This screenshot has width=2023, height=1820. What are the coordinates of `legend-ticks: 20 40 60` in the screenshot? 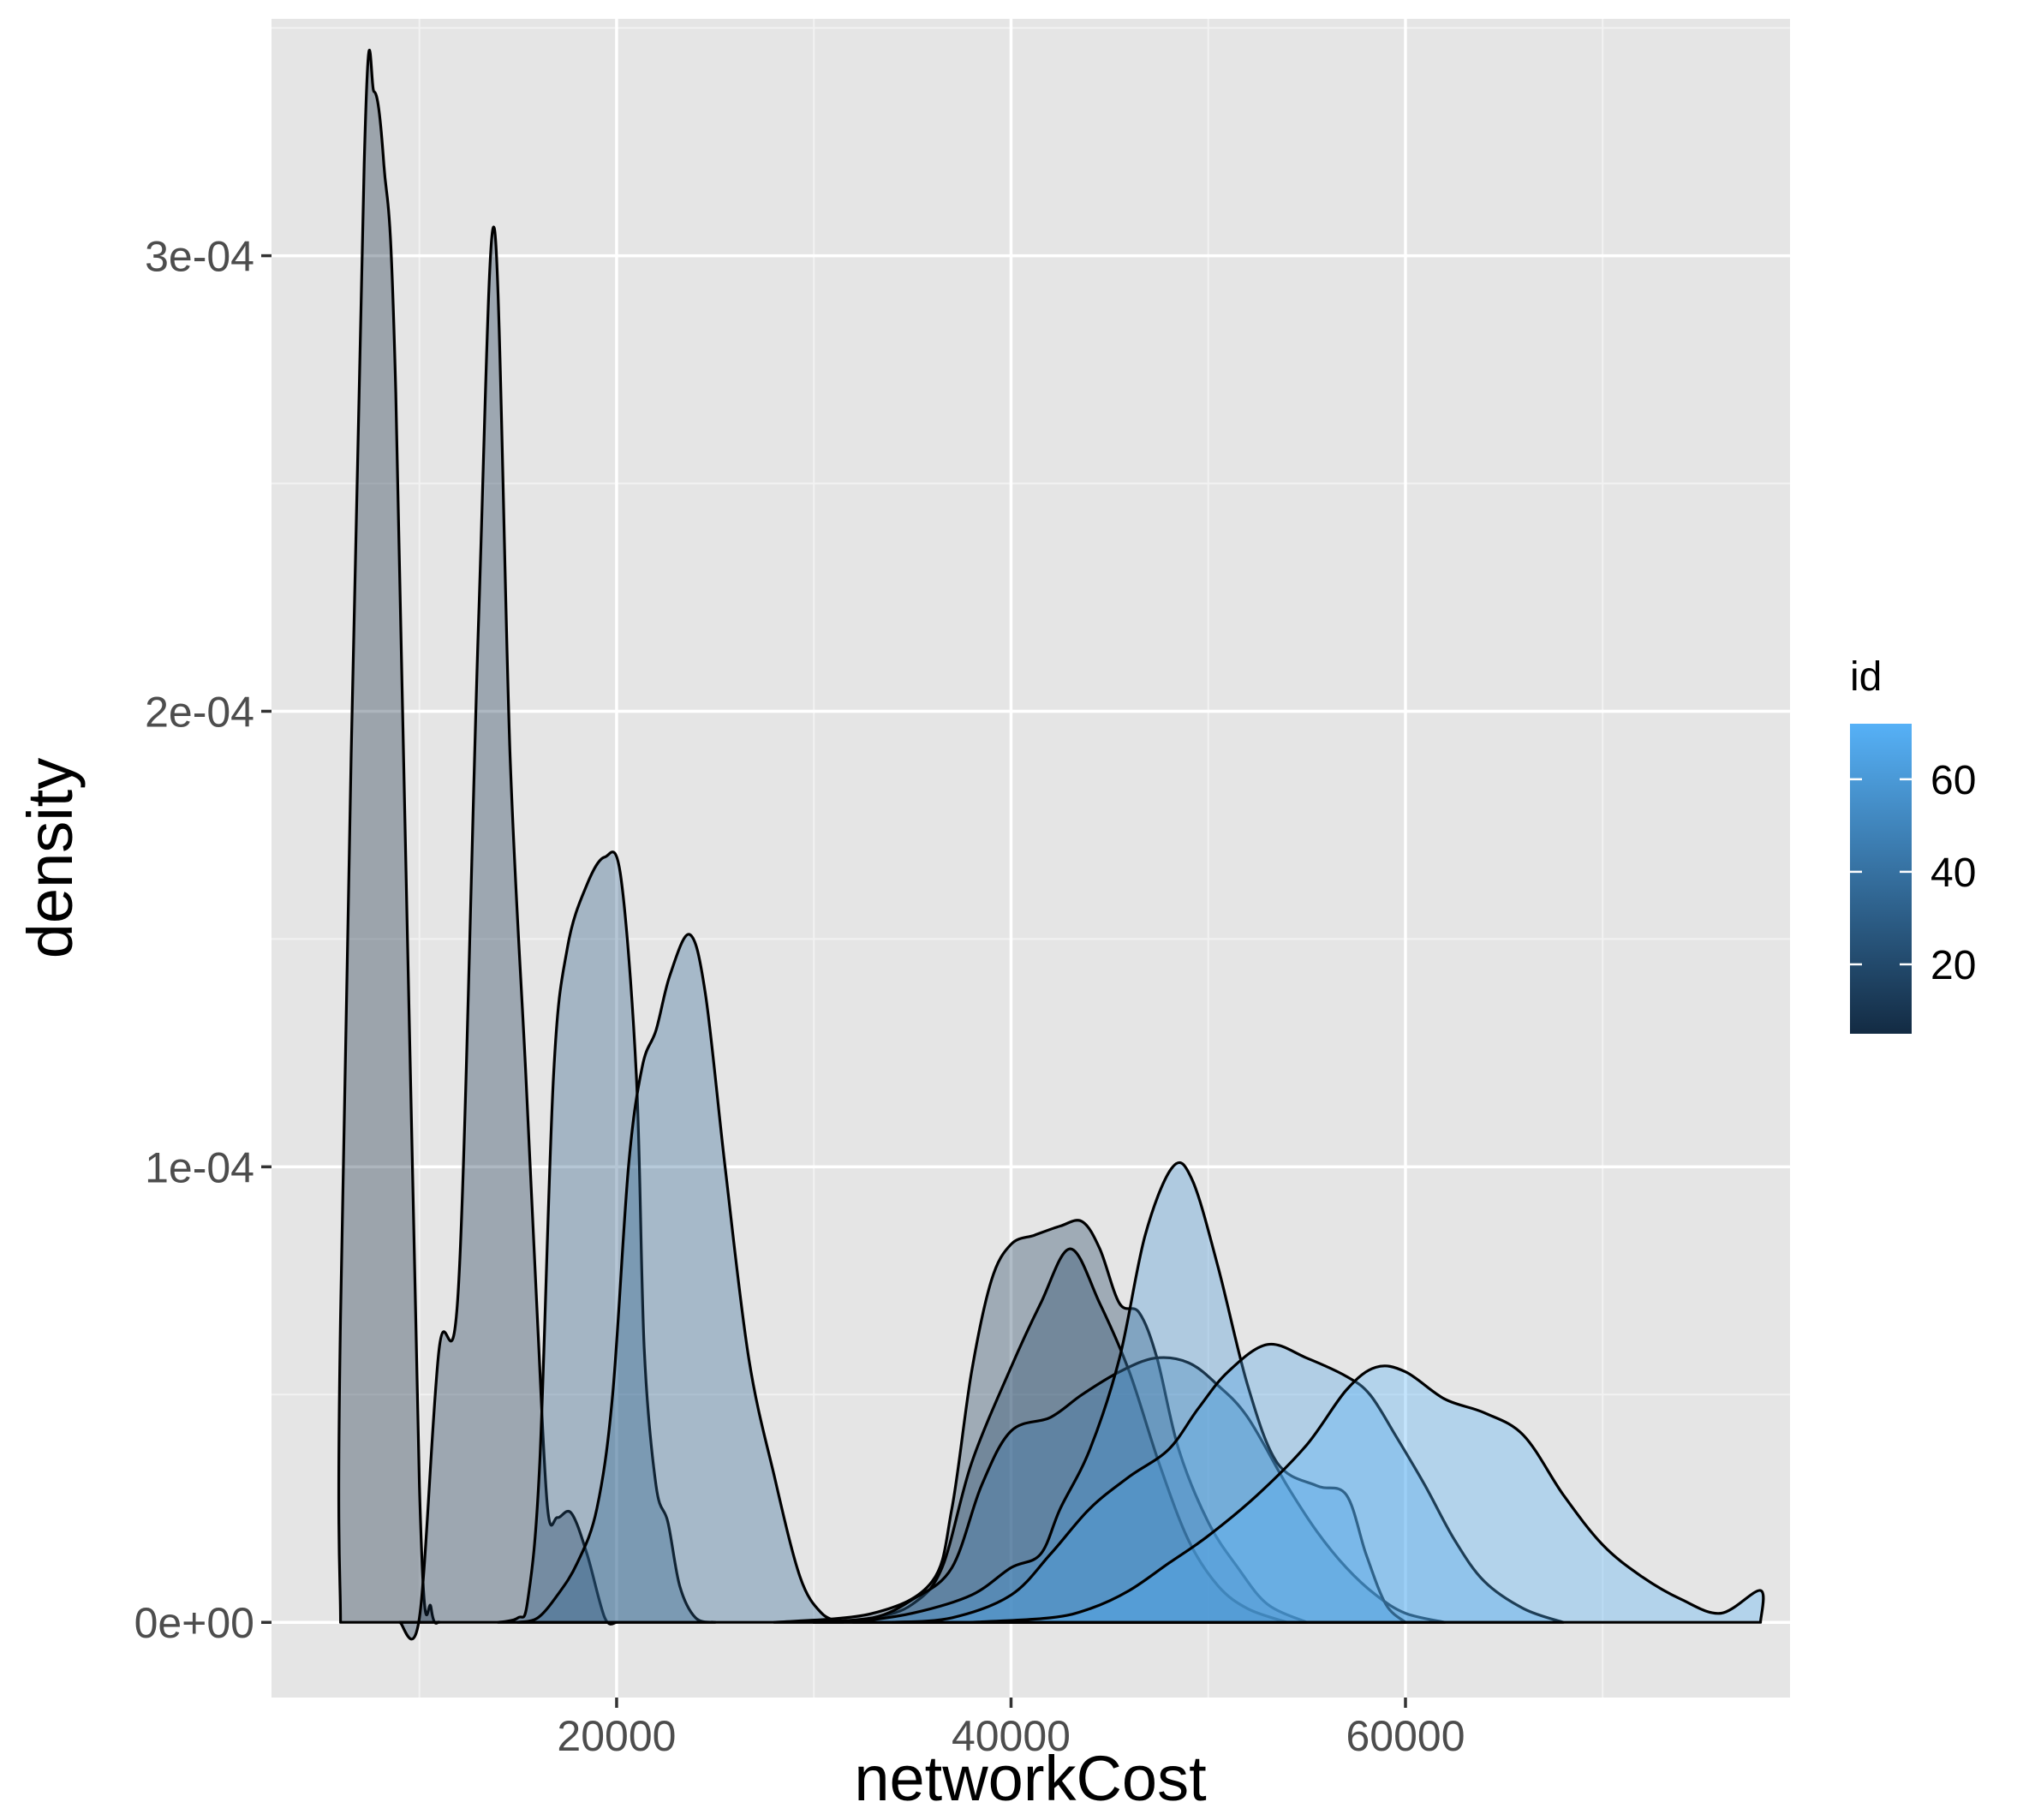 It's located at (1913, 873).